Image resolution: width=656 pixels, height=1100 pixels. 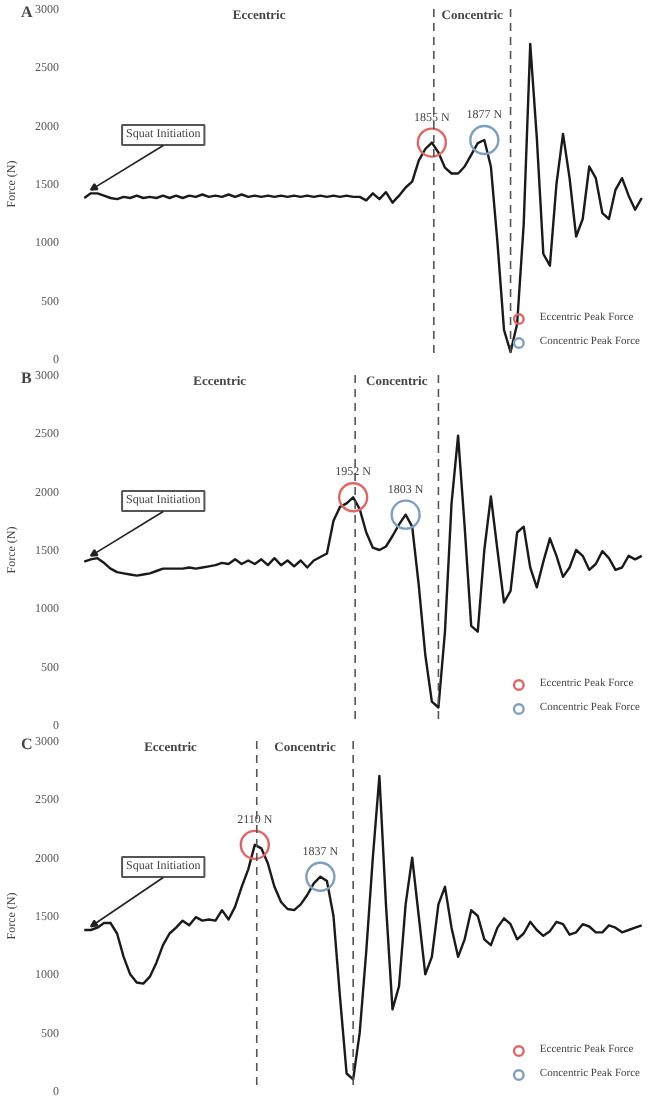 What do you see at coordinates (27, 378) in the screenshot?
I see `chart-title: B` at bounding box center [27, 378].